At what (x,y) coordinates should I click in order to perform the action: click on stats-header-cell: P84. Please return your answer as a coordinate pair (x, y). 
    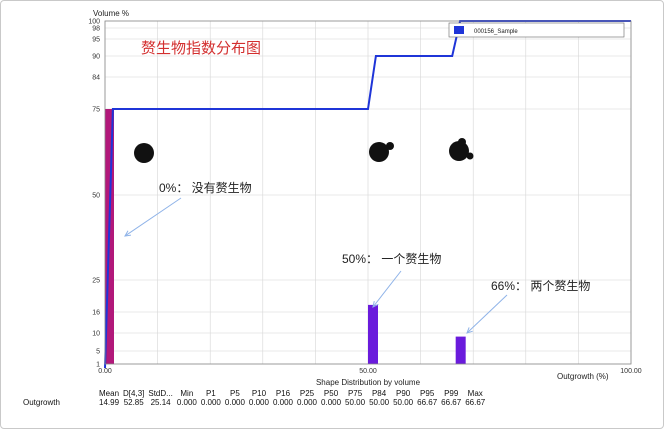
    Looking at the image, I should click on (379, 393).